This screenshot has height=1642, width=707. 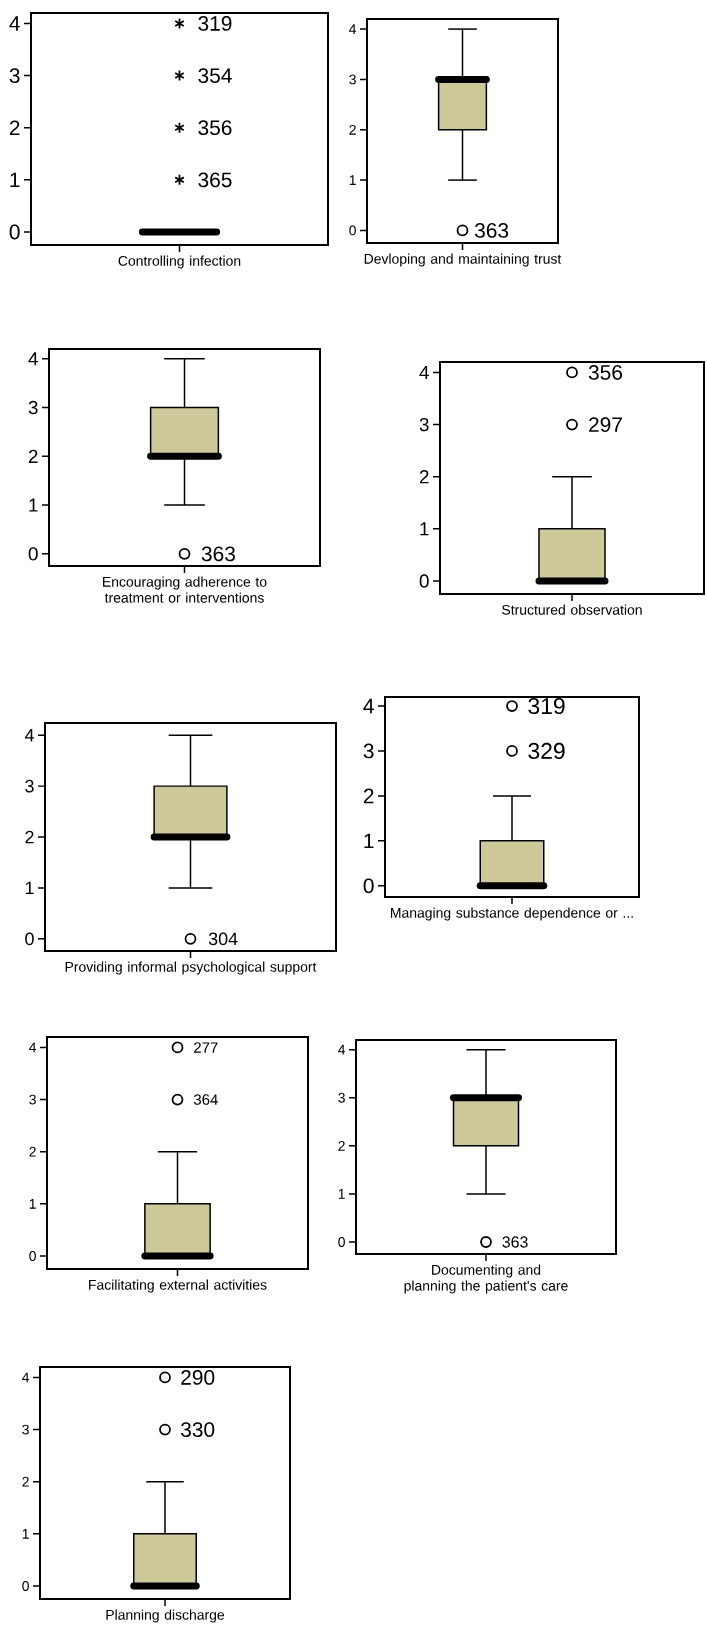 I want to click on annotation: 354, so click(x=215, y=75).